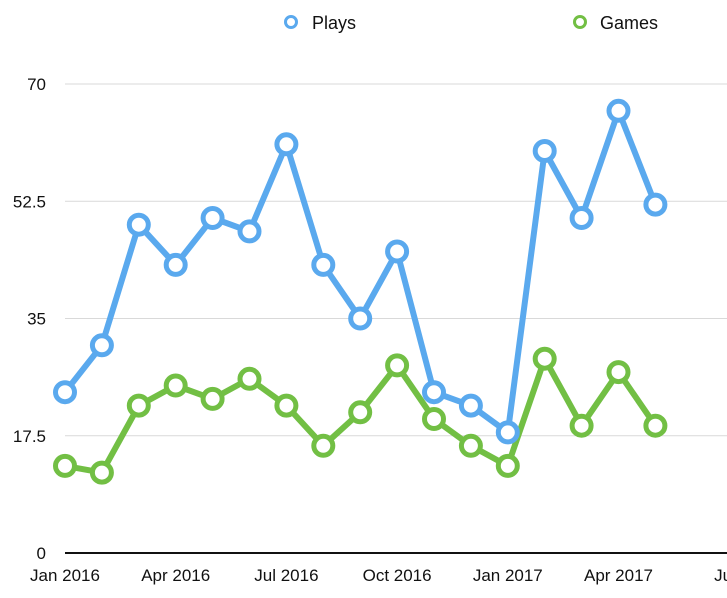 The width and height of the screenshot is (727, 598). What do you see at coordinates (286, 575) in the screenshot?
I see `x-tick-label: Jul 2016` at bounding box center [286, 575].